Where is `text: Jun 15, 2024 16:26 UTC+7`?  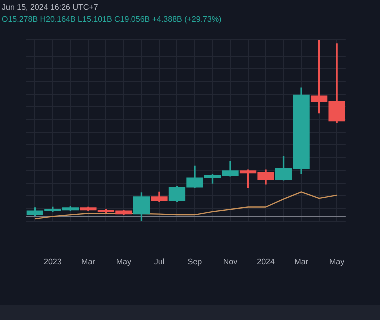
text: Jun 15, 2024 16:26 UTC+7 is located at coordinates (50, 7).